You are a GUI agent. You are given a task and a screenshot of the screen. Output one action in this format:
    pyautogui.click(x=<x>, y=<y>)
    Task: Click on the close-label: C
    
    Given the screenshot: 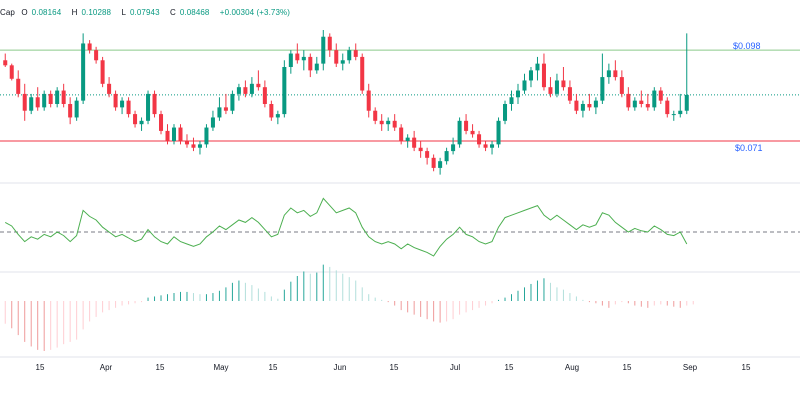 What is the action you would take?
    pyautogui.click(x=172, y=12)
    